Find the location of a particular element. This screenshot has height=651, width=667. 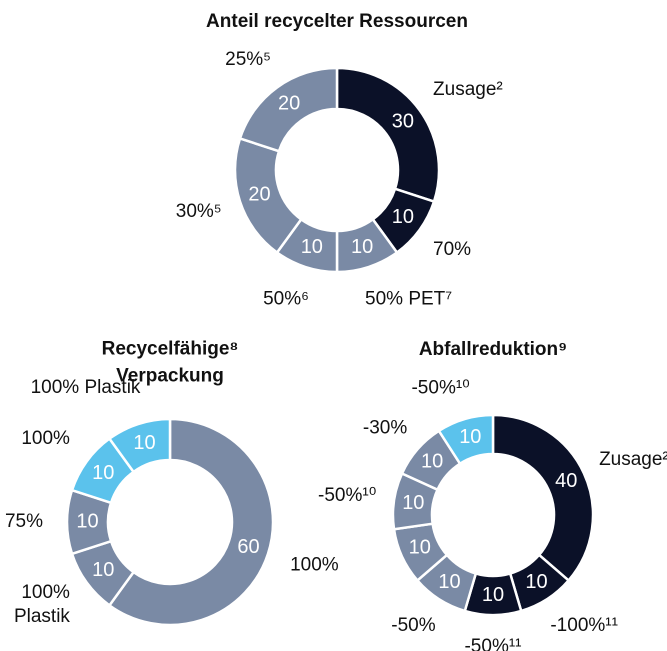

segment-label: 75% is located at coordinates (24, 521).